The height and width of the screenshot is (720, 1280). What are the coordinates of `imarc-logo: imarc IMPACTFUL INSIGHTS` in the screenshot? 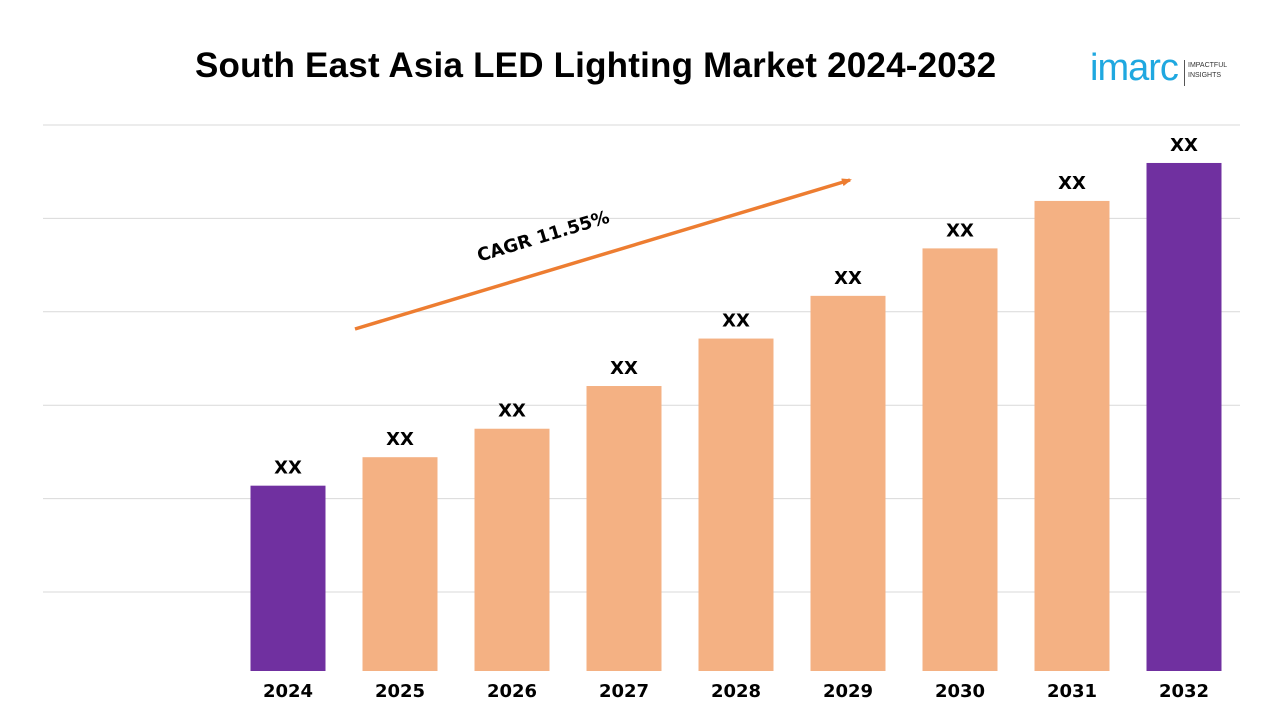 It's located at (1163, 67).